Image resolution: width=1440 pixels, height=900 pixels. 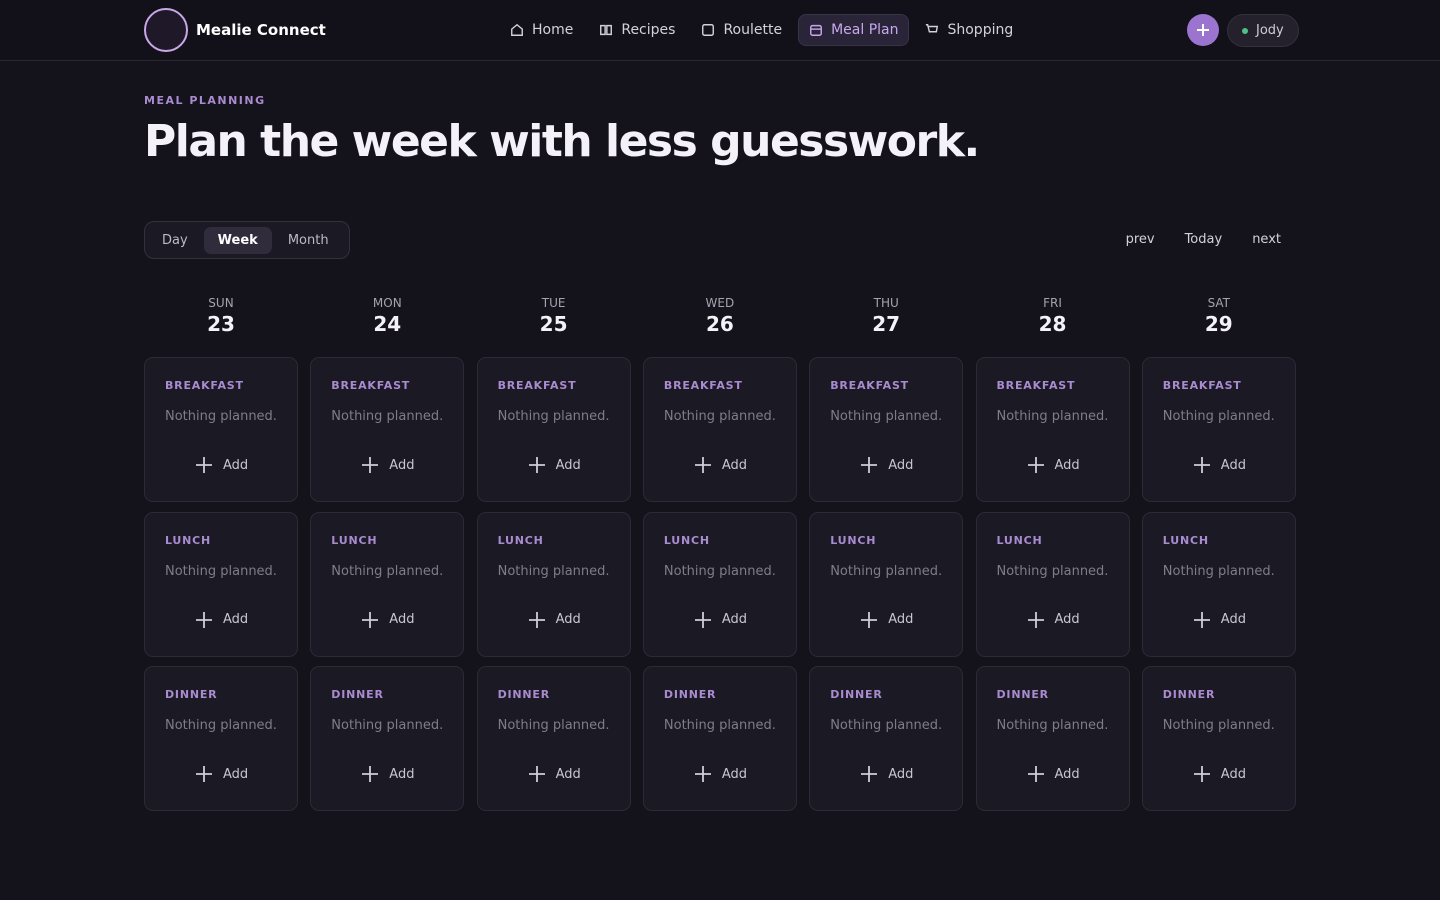 What do you see at coordinates (553, 30) in the screenshot?
I see `nav-label: Home` at bounding box center [553, 30].